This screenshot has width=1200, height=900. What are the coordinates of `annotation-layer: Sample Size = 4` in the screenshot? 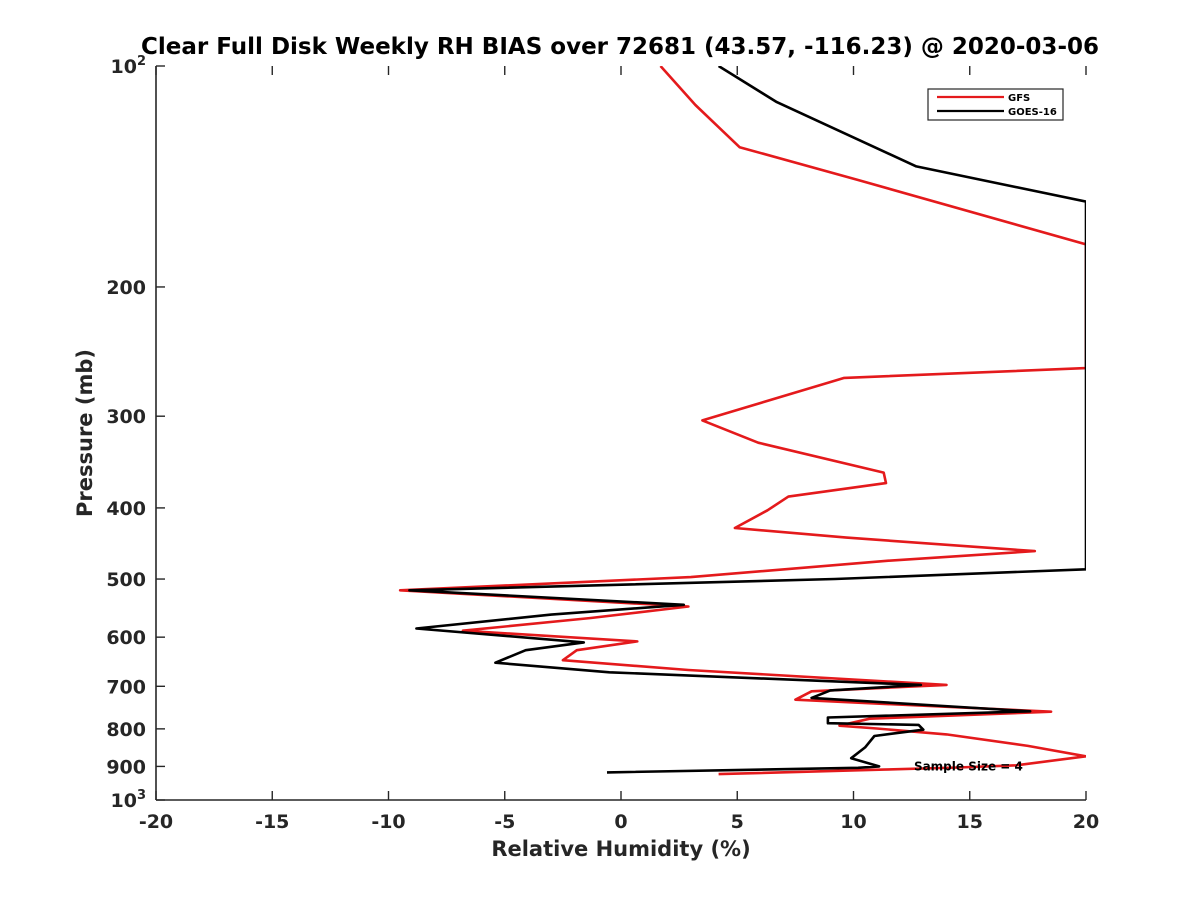 It's located at (968, 766).